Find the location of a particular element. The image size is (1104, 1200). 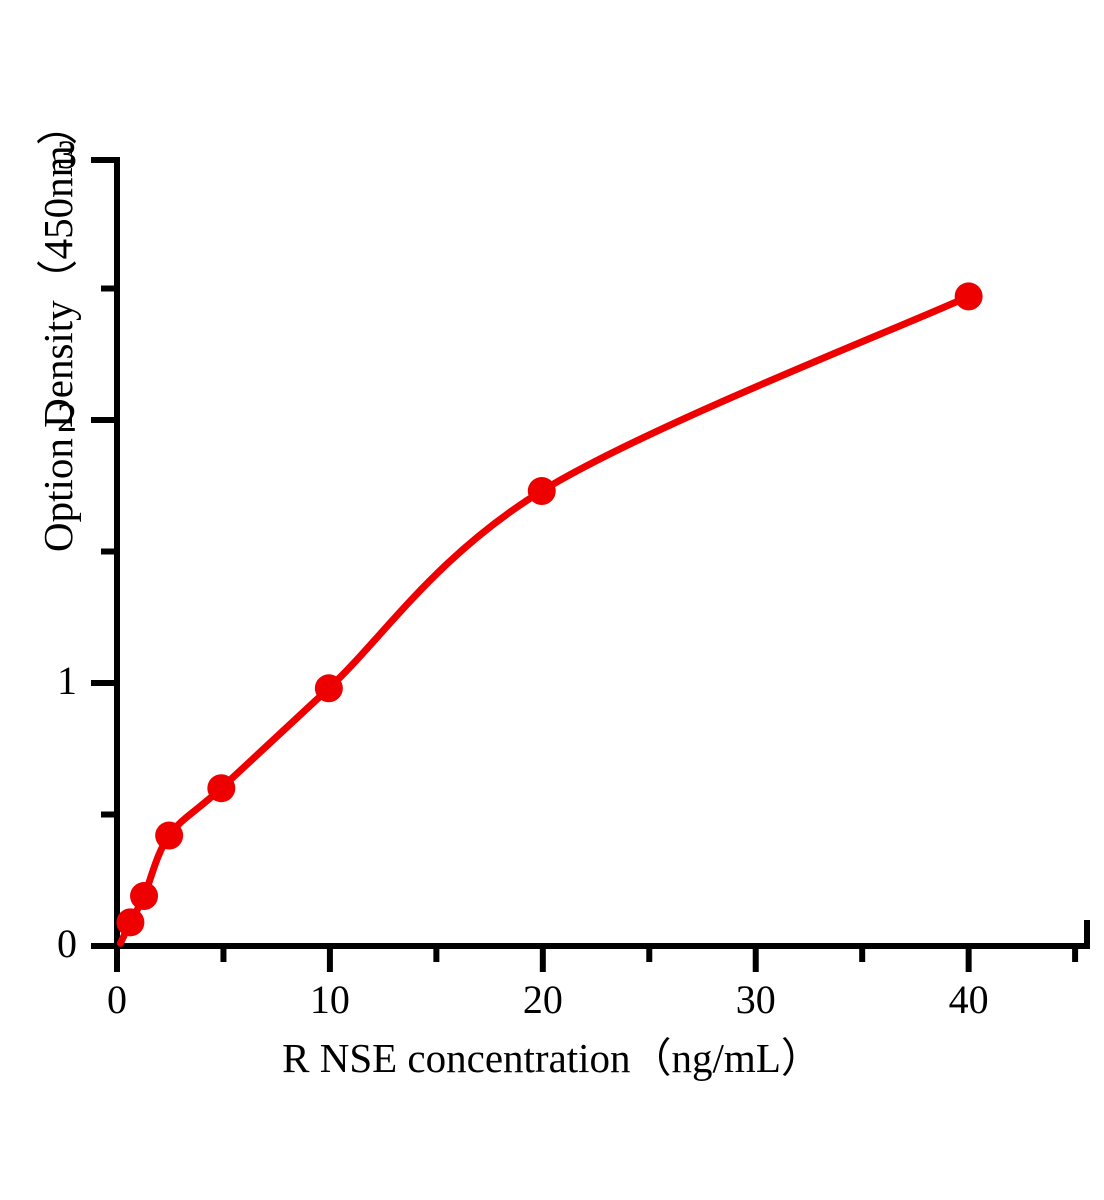

x-tick-label-30: 30 is located at coordinates (755, 999).